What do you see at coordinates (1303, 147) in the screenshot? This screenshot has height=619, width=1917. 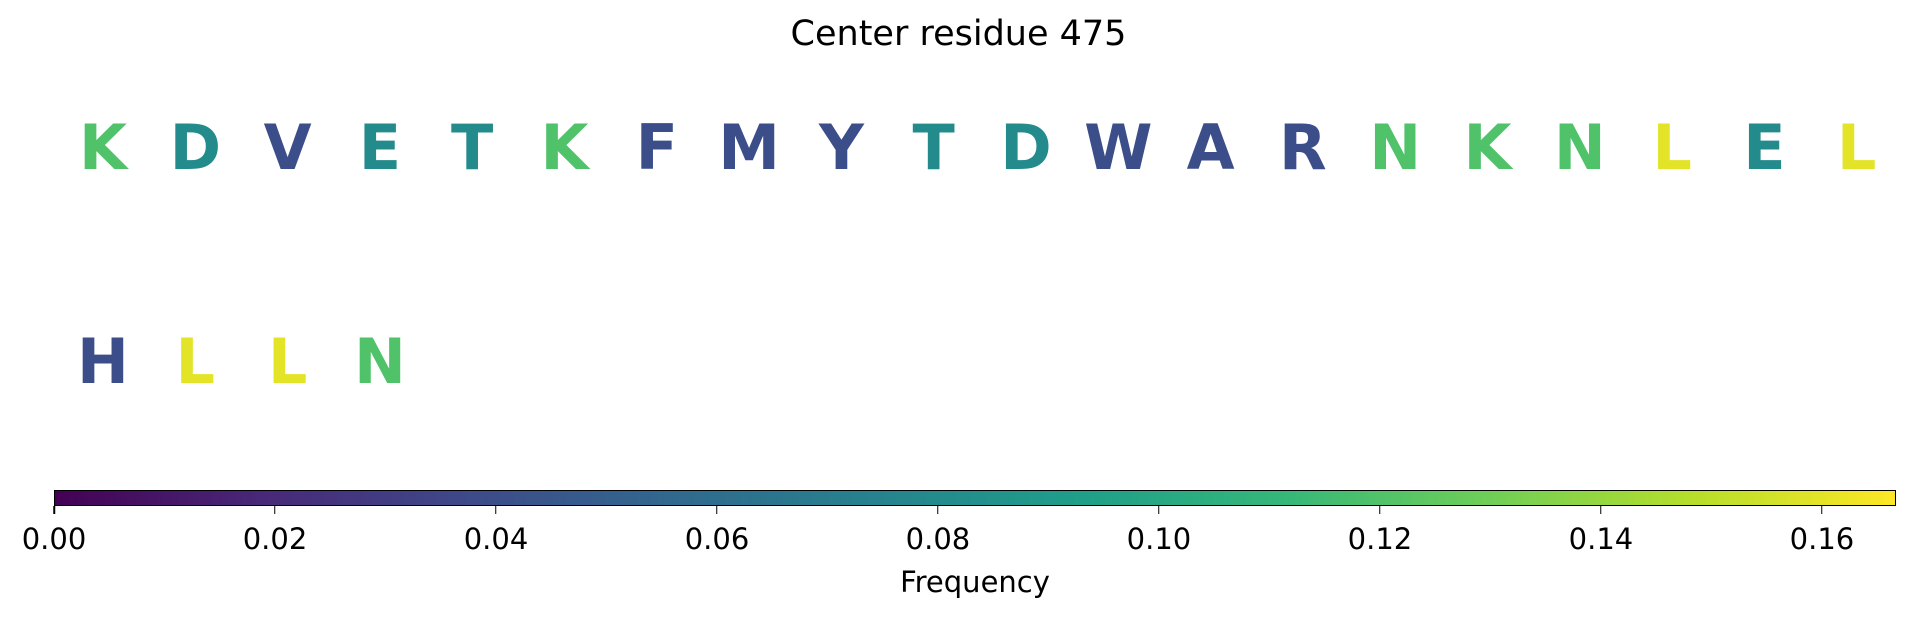 I see `residue-letter: R` at bounding box center [1303, 147].